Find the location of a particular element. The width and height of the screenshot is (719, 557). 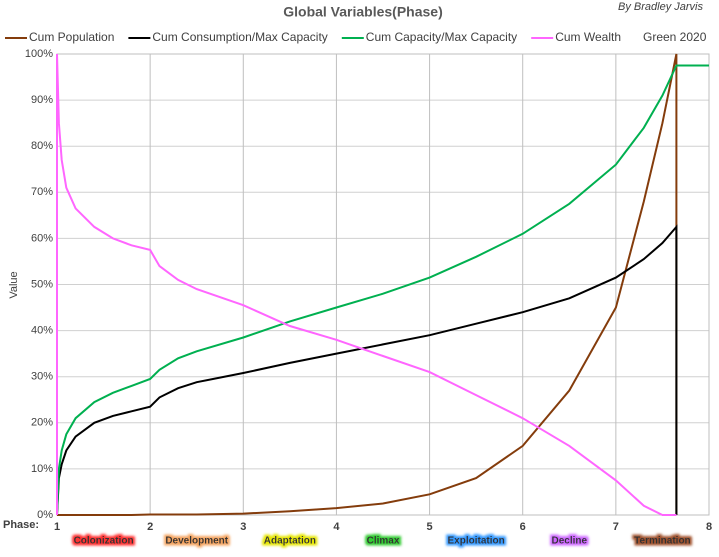

phase-label: Exploitation is located at coordinates (476, 541).